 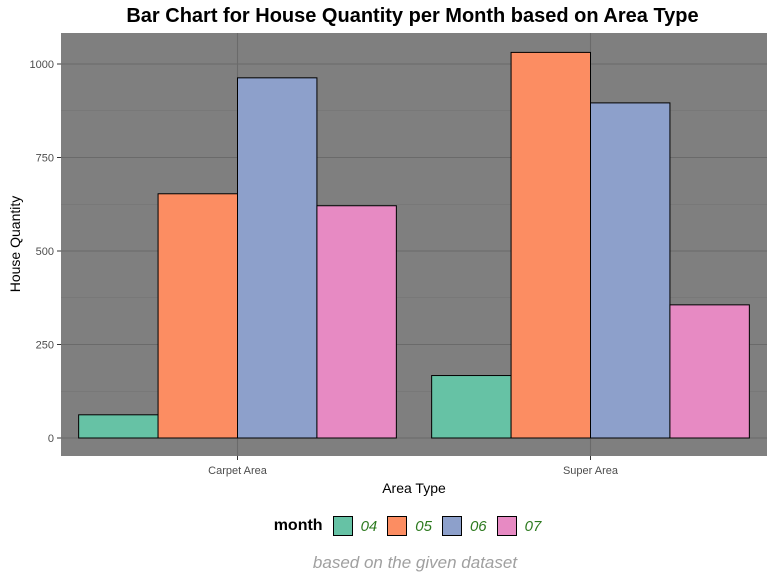 What do you see at coordinates (42, 65) in the screenshot?
I see `y-tick-label: 1000` at bounding box center [42, 65].